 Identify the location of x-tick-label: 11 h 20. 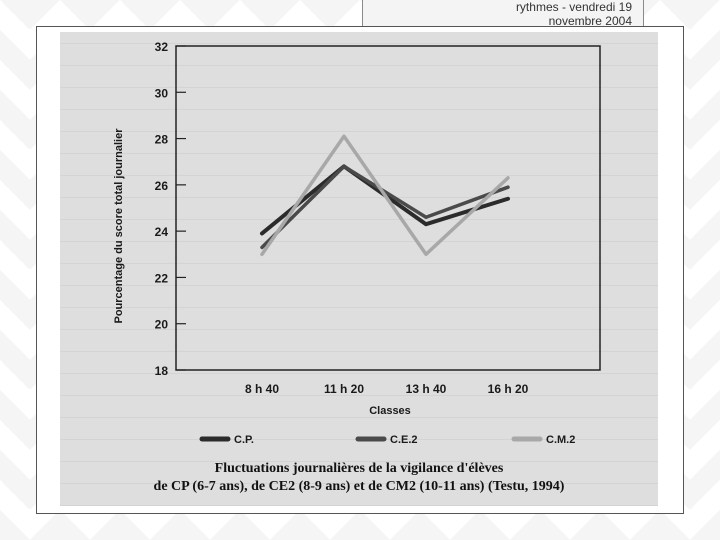
(344, 389).